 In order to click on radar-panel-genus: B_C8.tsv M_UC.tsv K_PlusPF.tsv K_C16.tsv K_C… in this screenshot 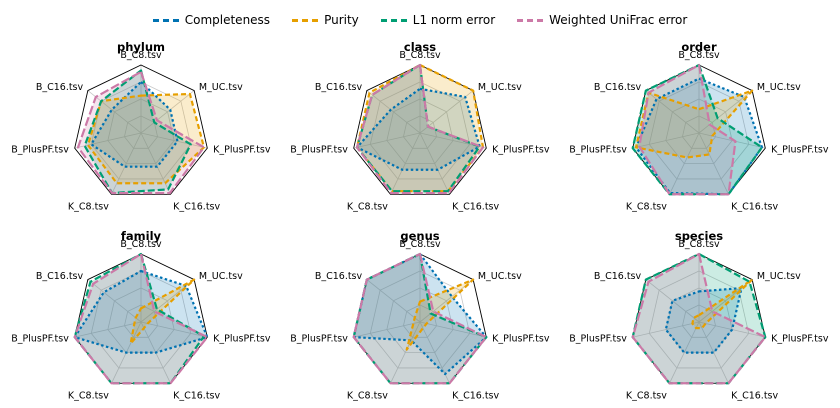, I will do `click(420, 315)`.